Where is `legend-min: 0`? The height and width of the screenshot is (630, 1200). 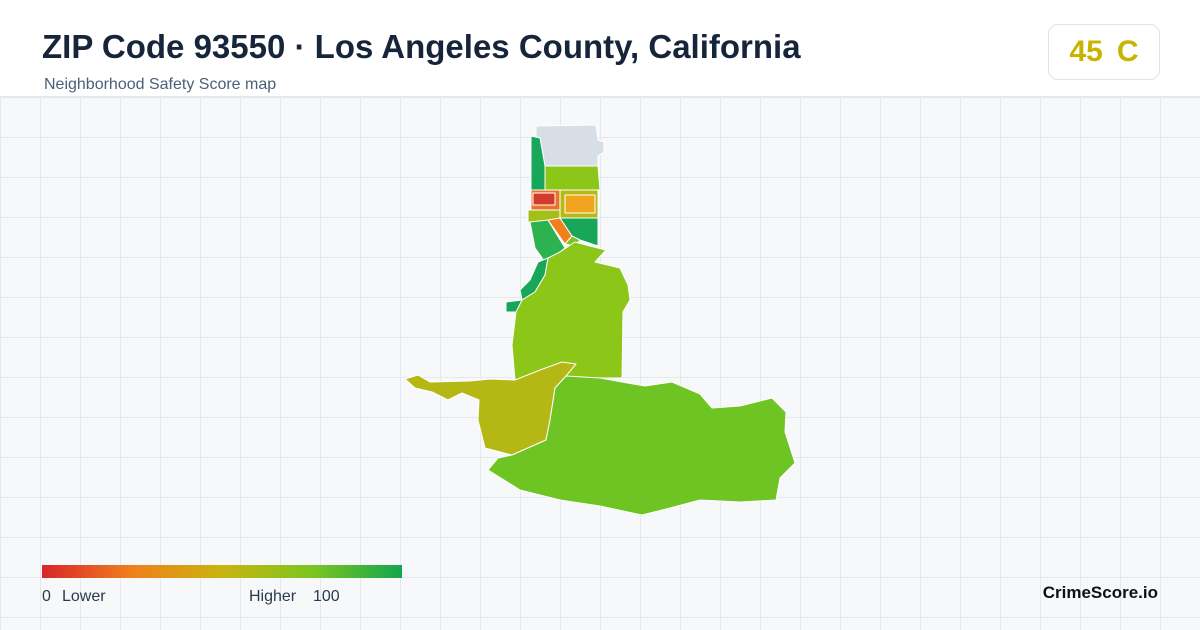
legend-min: 0 is located at coordinates (46, 596).